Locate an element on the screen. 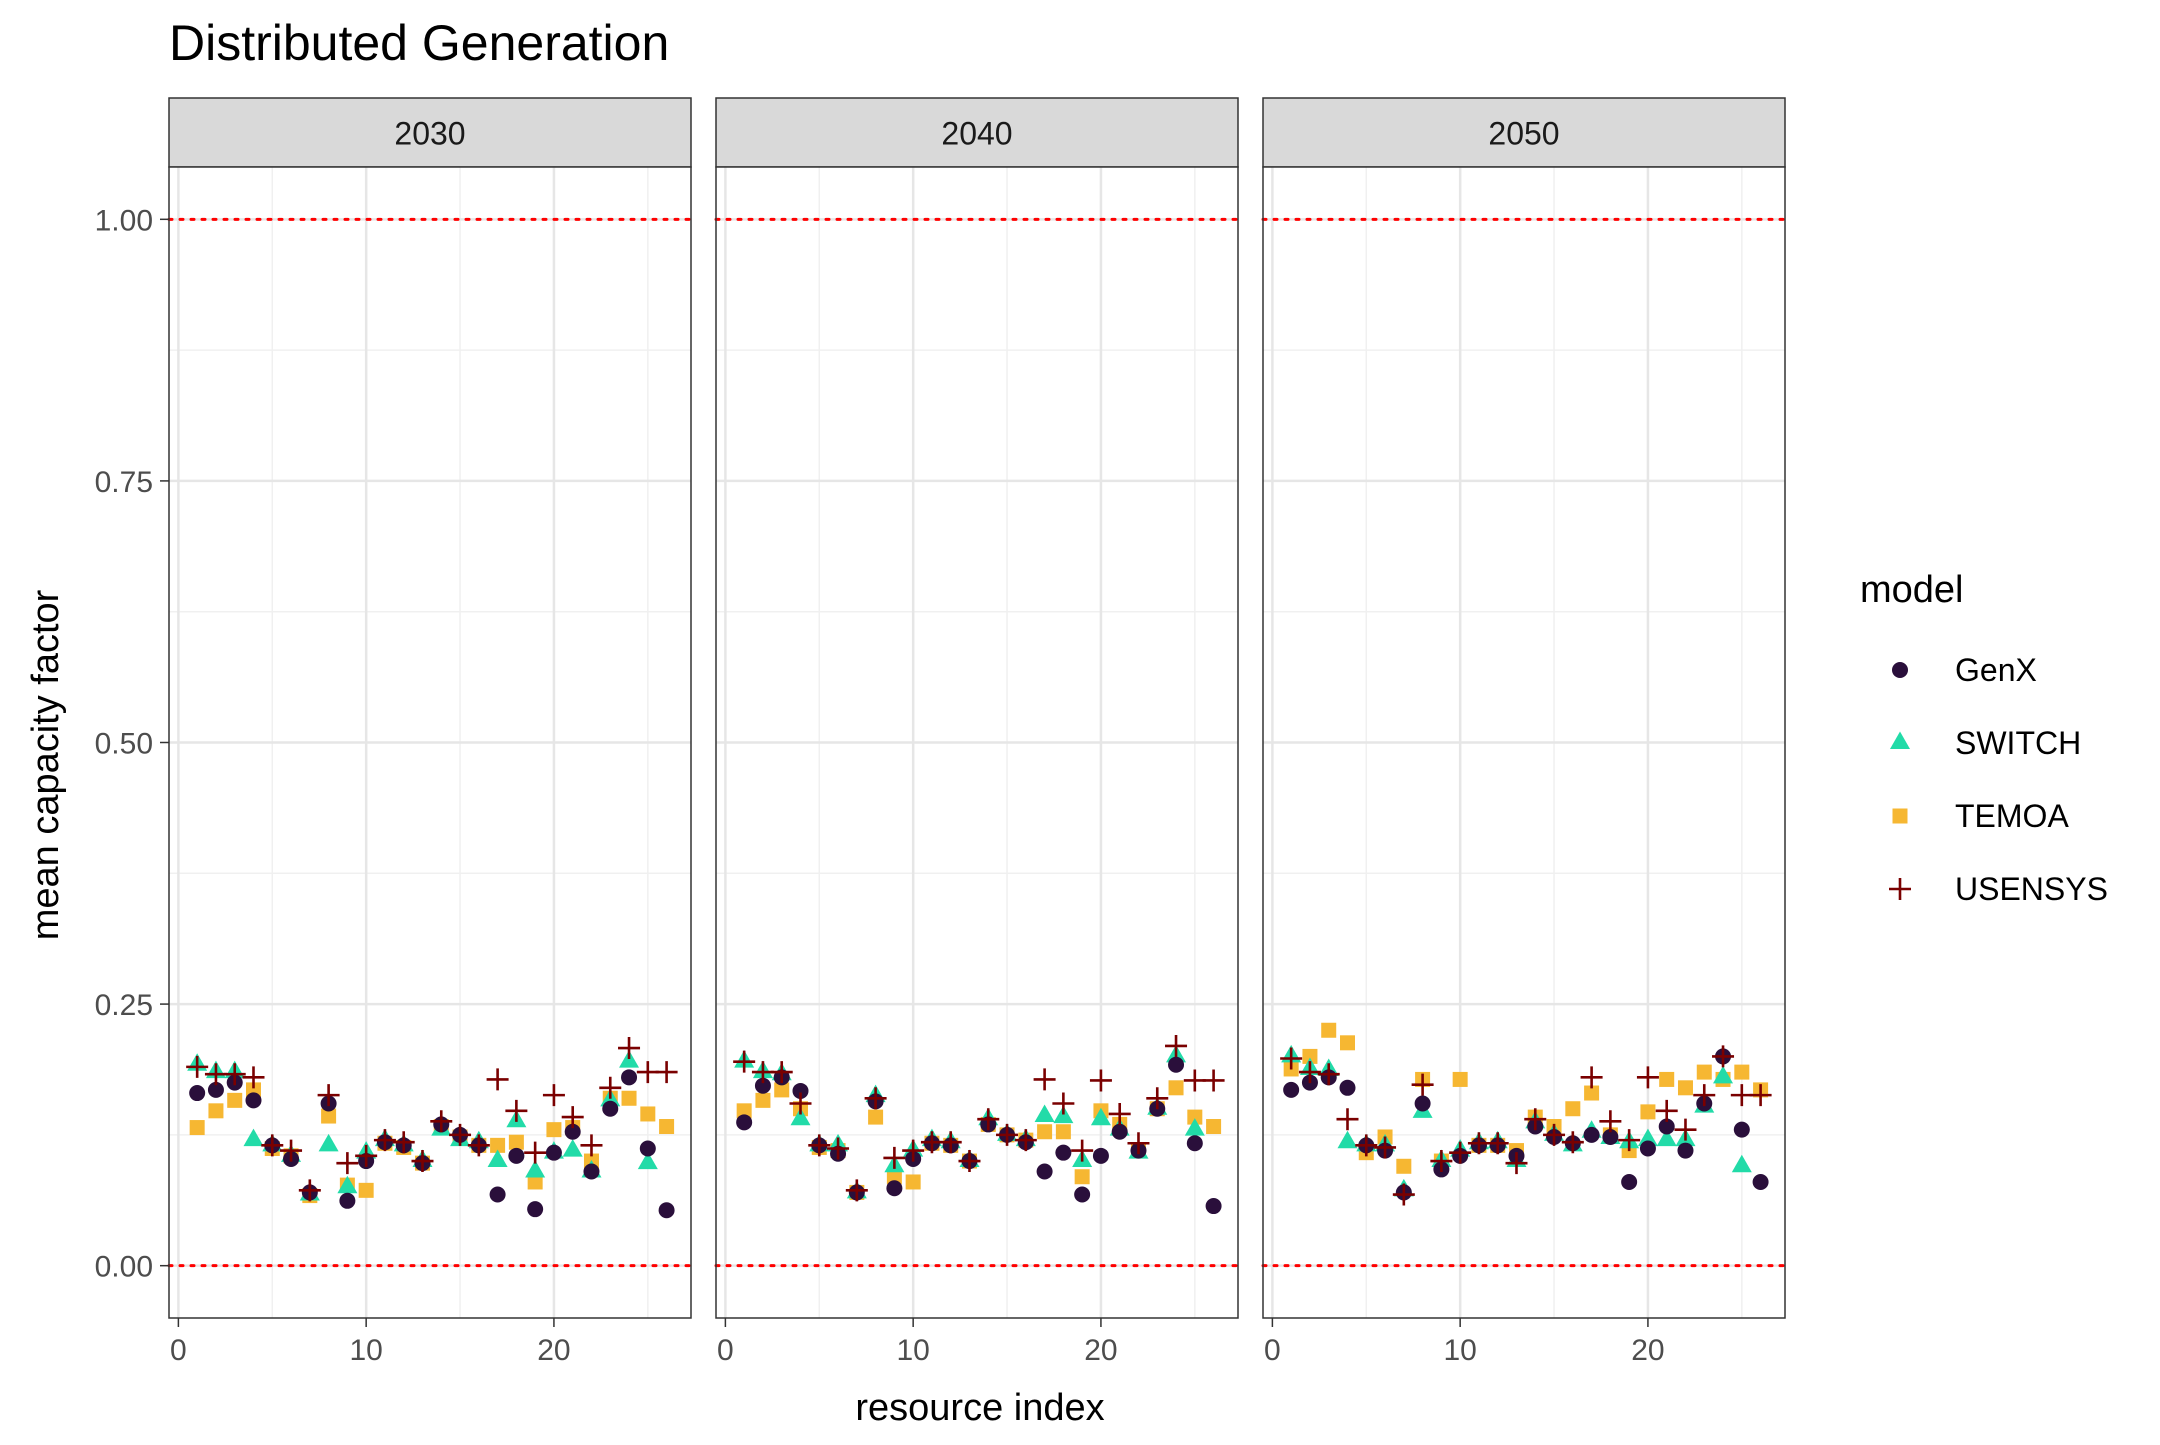 The height and width of the screenshot is (1445, 2160). facet-strip-label: 2030 is located at coordinates (429, 134).